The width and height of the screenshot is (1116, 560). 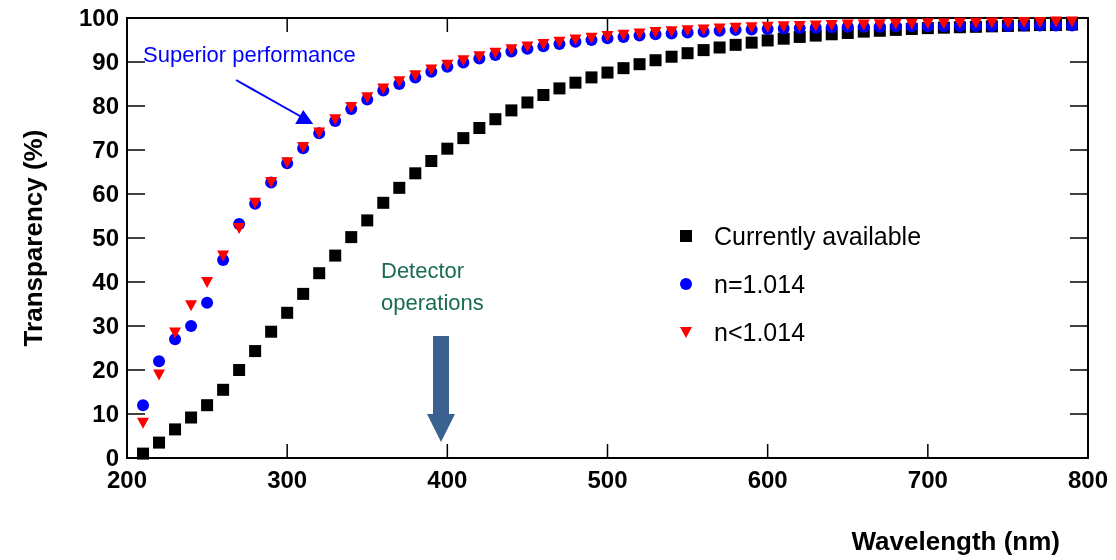 I want to click on x-tick-label: 600, so click(x=767, y=479).